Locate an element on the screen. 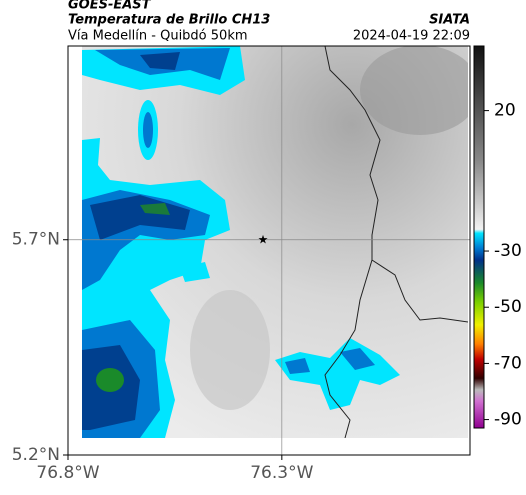 The width and height of the screenshot is (526, 495). colorbar-label: -70 is located at coordinates (508, 363).